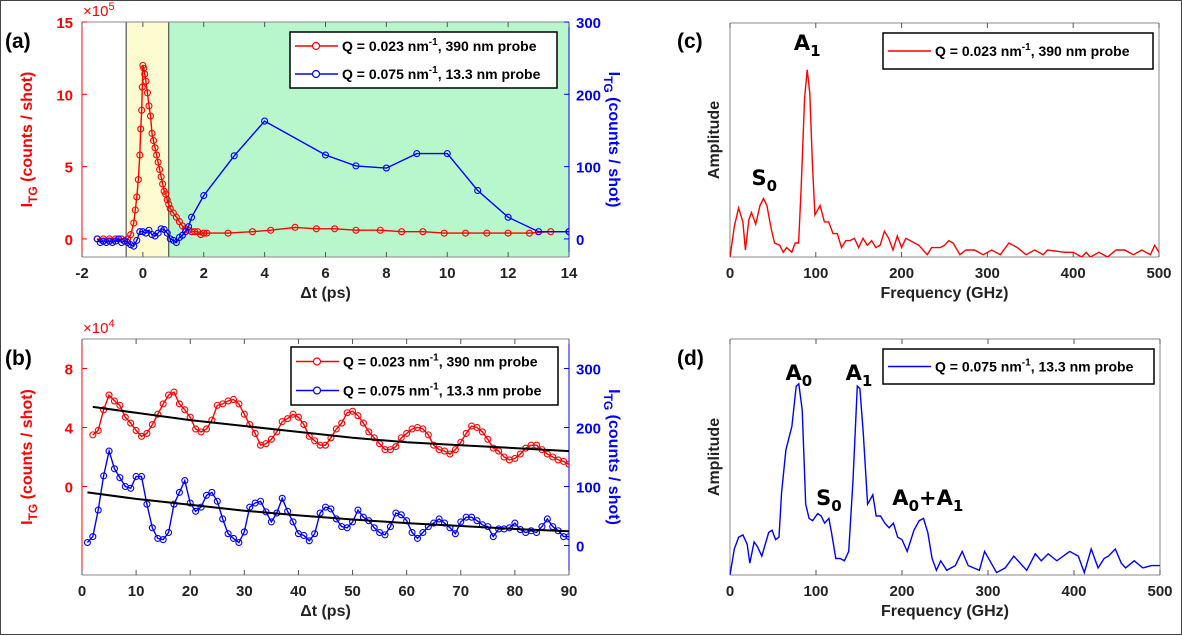 The image size is (1182, 636). Describe the element at coordinates (111, 324) in the screenshot. I see `text-part: 4` at that location.